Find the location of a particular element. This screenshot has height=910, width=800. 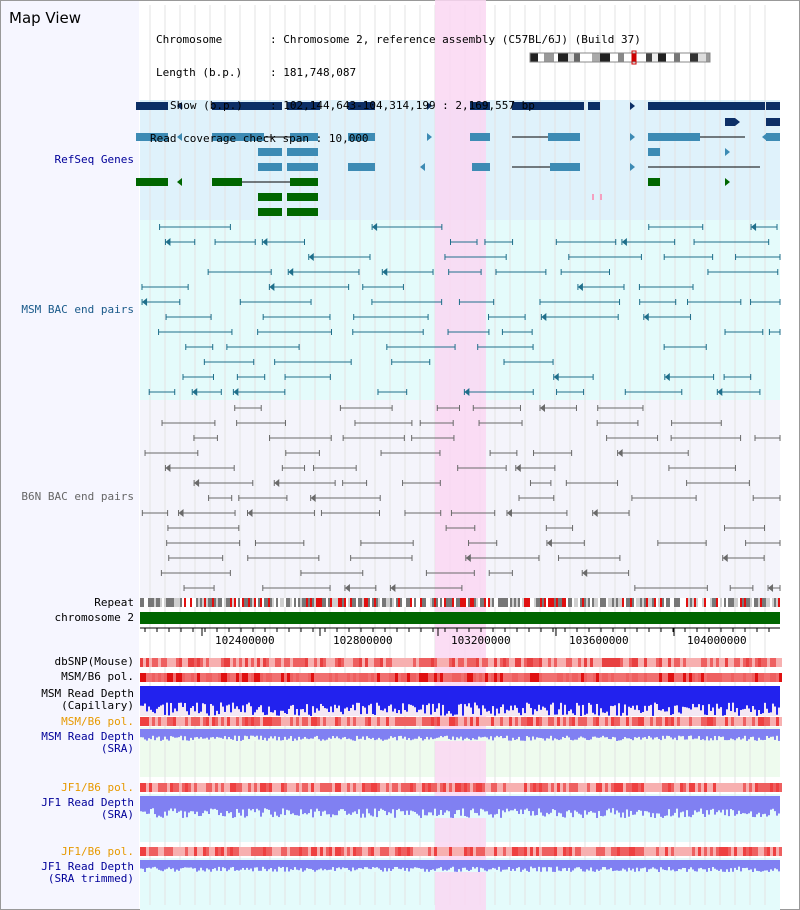

track-label-jf1-b6-pol-2: JF1/B6 pol. is located at coordinates (97, 851).